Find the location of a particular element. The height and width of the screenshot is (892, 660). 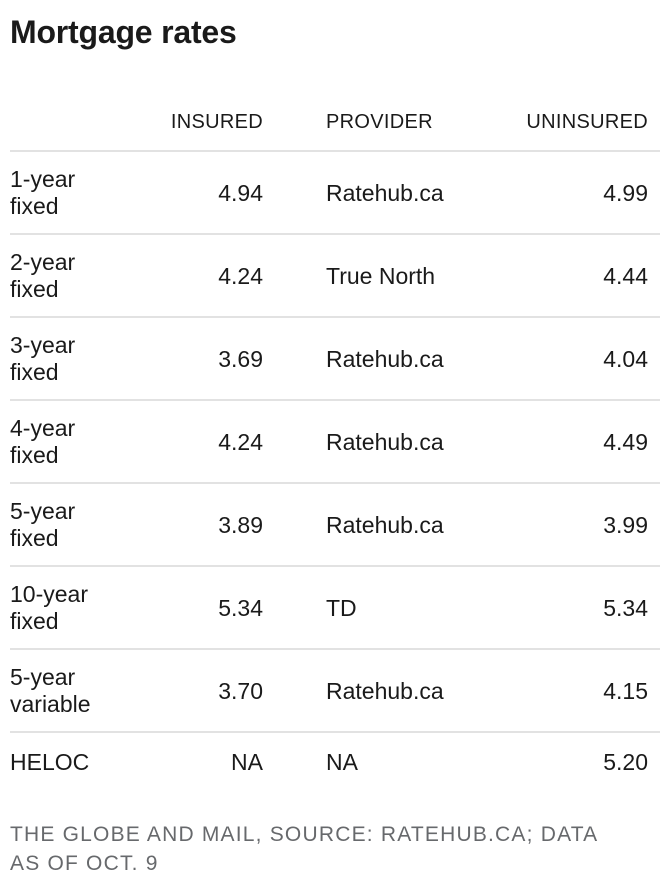

source-note-line-2: AS OF OCT. 9 is located at coordinates (84, 863).